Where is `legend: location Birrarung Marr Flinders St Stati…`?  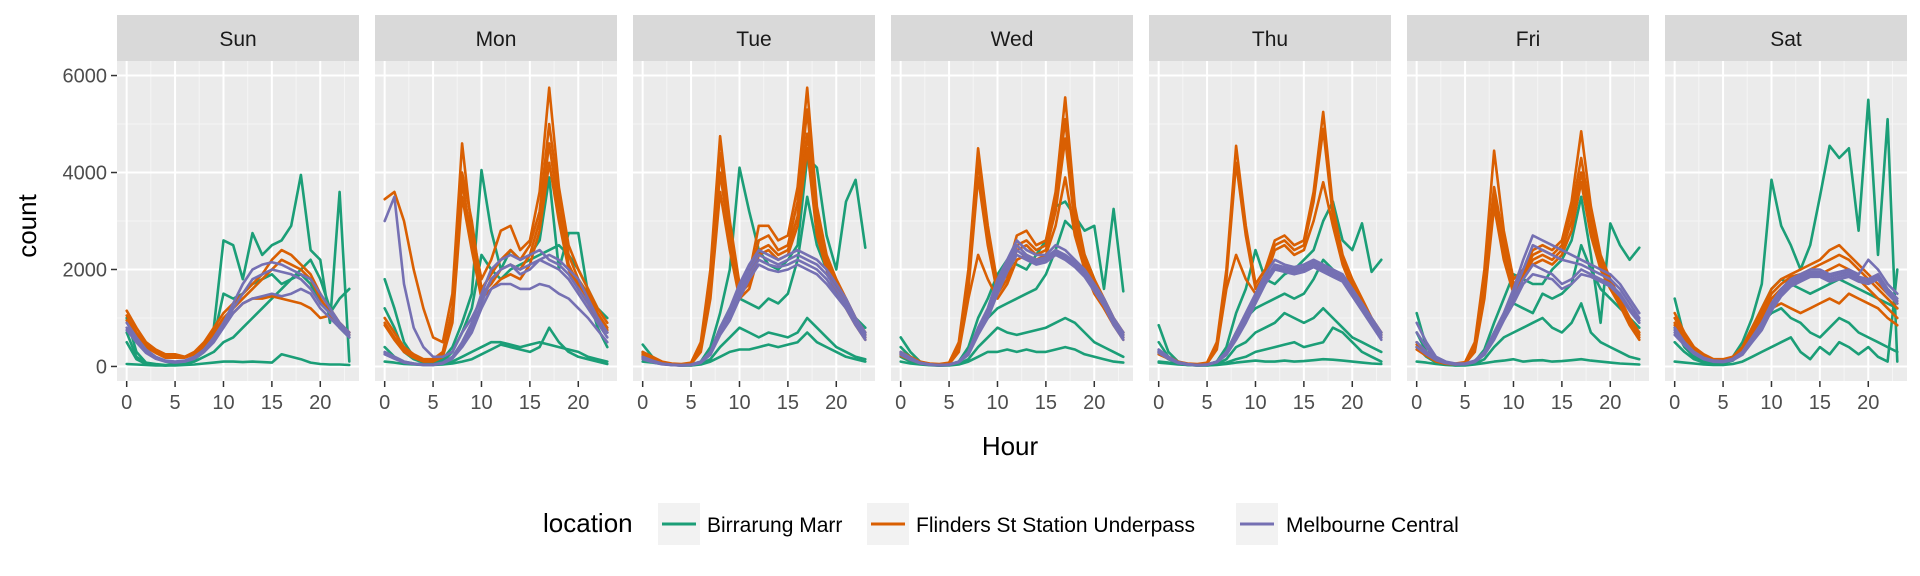
legend: location Birrarung Marr Flinders St Stati… is located at coordinates (1001, 524).